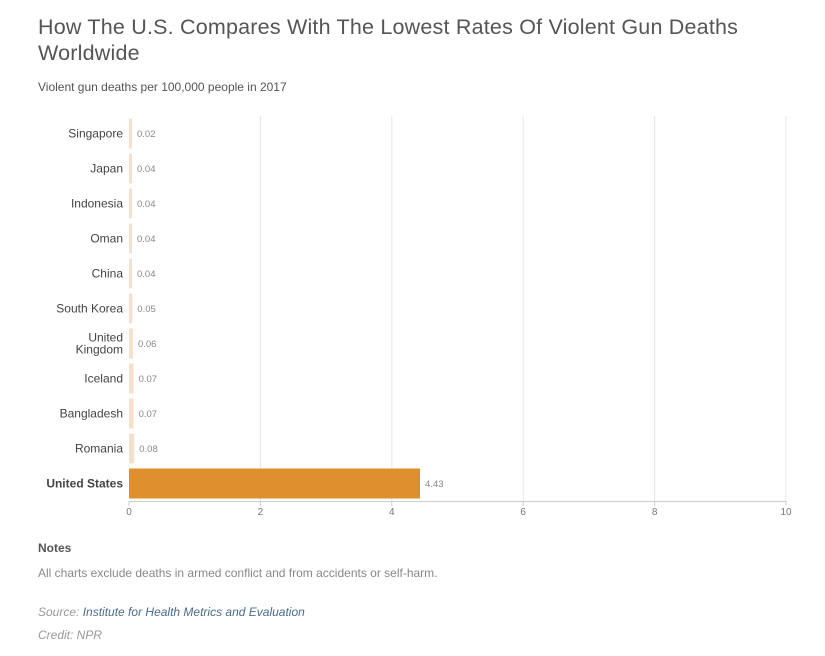  What do you see at coordinates (59, 612) in the screenshot?
I see `source-prefix: Source:` at bounding box center [59, 612].